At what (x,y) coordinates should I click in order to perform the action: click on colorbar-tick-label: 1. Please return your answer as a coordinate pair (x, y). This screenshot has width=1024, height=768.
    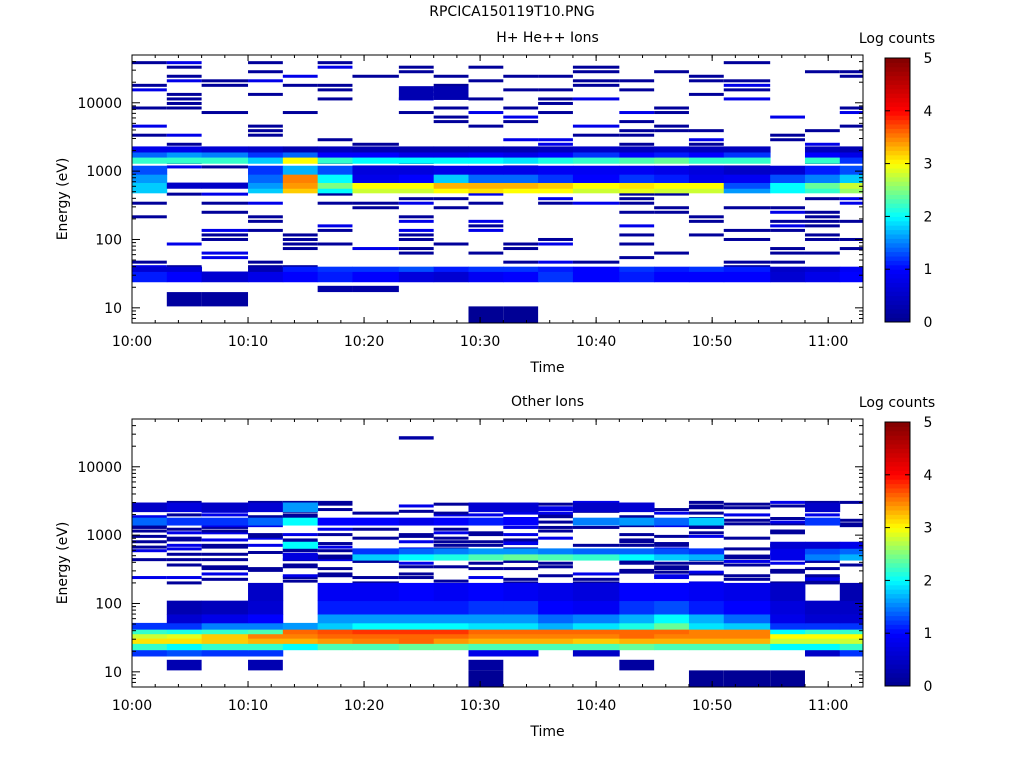
    Looking at the image, I should click on (928, 270).